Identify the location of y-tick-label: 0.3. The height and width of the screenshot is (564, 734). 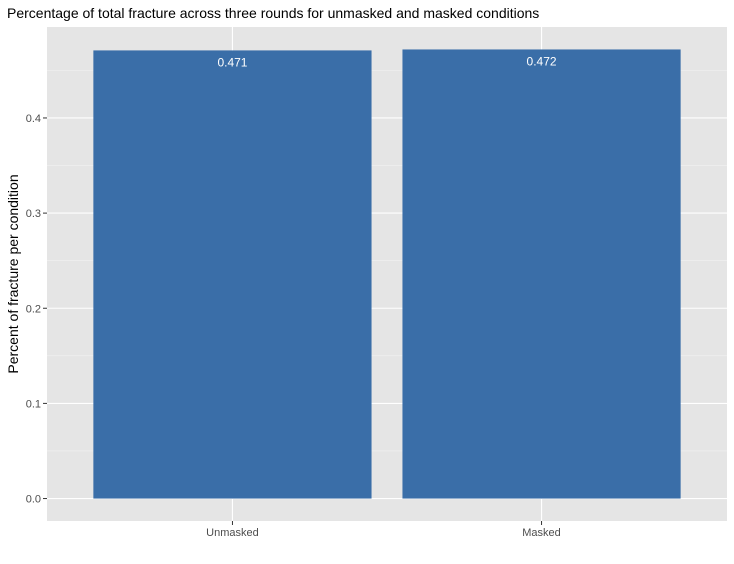
(33, 214).